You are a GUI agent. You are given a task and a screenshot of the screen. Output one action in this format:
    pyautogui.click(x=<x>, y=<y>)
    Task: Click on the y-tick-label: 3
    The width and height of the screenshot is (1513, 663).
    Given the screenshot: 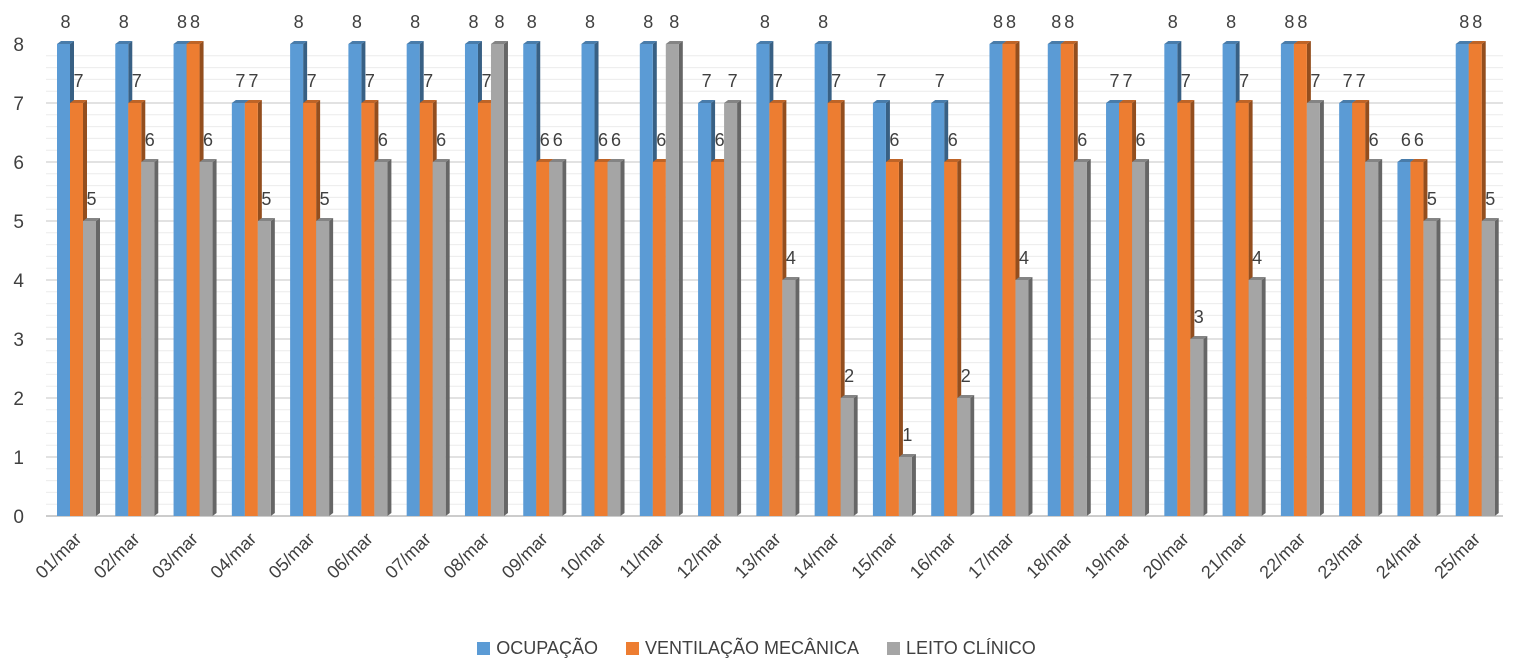 What is the action you would take?
    pyautogui.click(x=18, y=340)
    